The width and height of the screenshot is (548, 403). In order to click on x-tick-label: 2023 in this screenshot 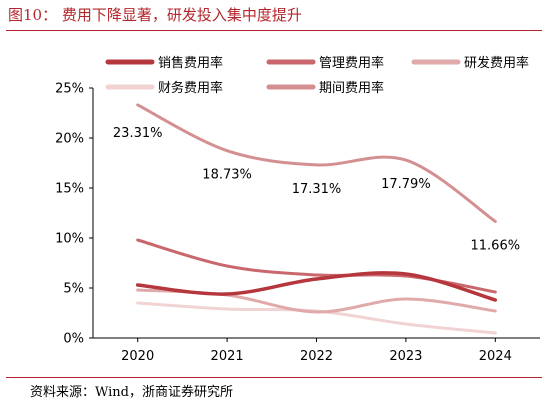, I will do `click(405, 356)`.